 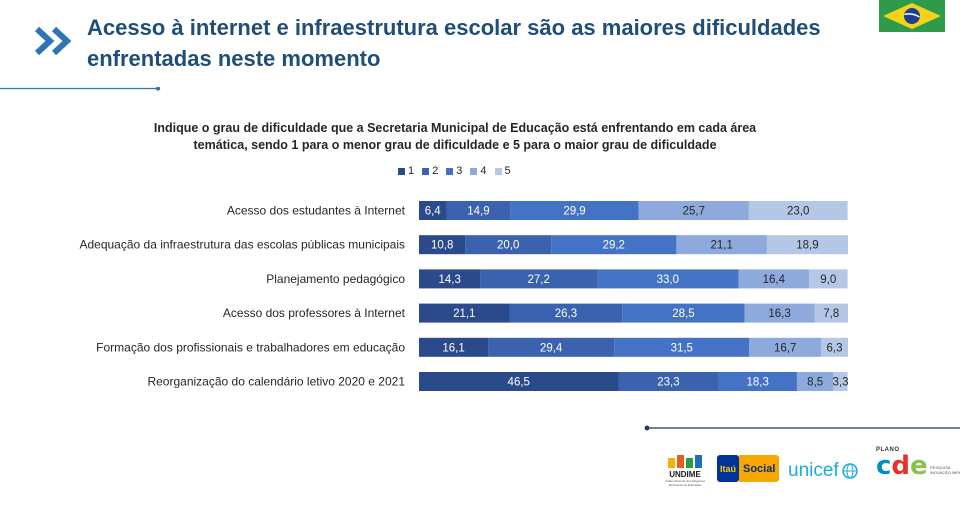 I want to click on legend-item: 2, so click(x=430, y=171).